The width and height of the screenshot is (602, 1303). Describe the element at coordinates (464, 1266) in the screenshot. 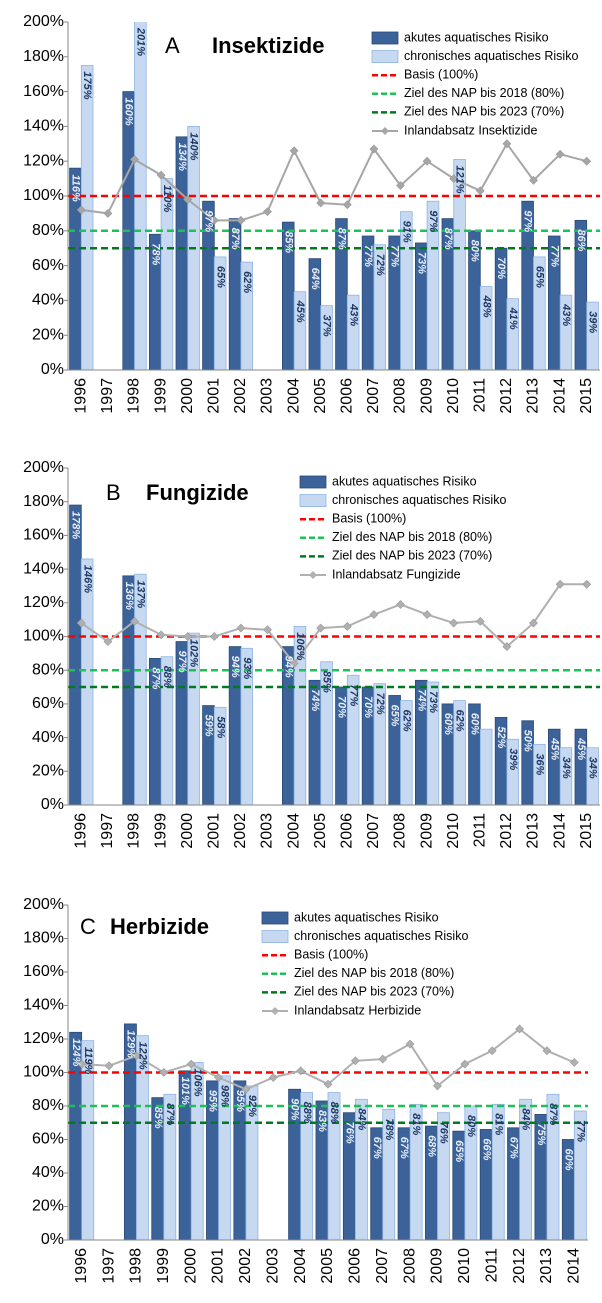

I see `x-tick-label: 2010` at that location.